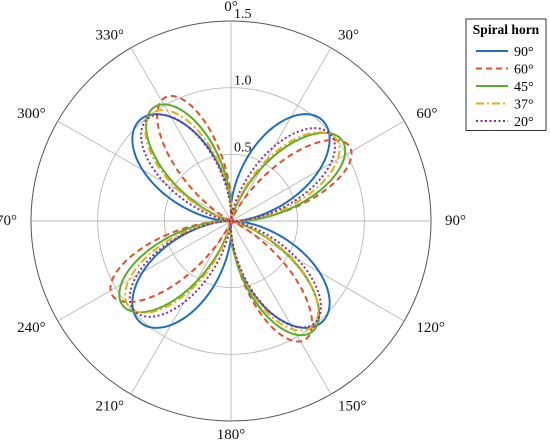 This screenshot has width=550, height=440. I want to click on radial-tick-label: 1.5, so click(243, 14).